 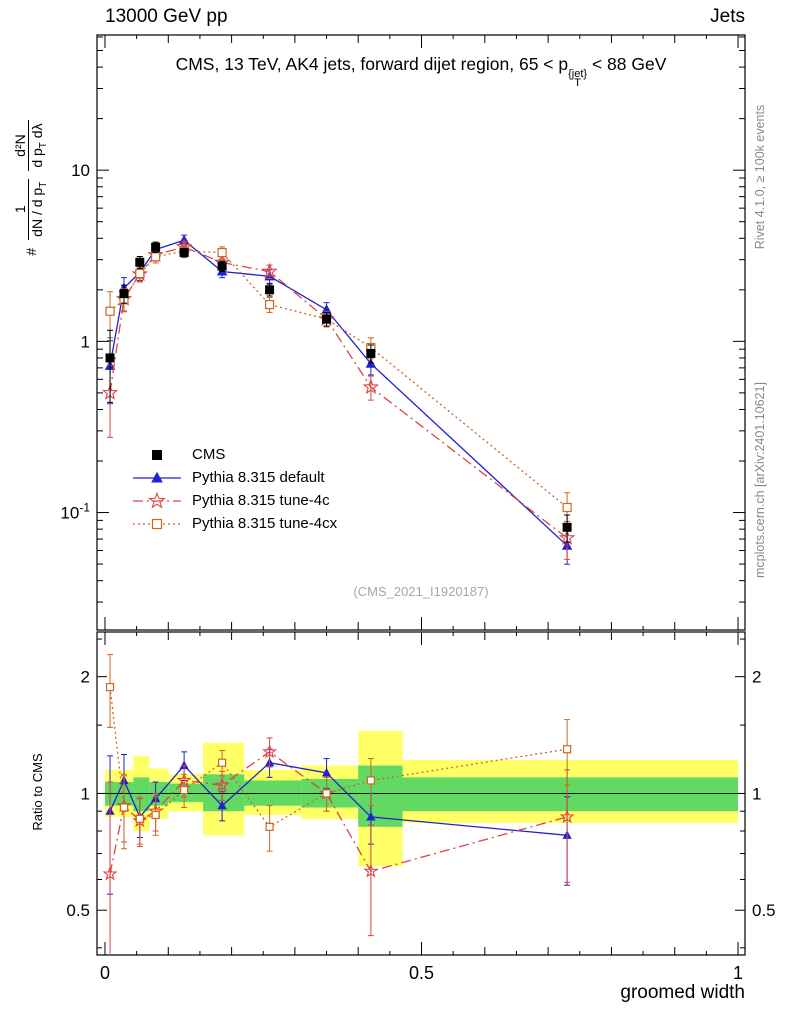 I want to click on legend-label: CMS, so click(x=209, y=454).